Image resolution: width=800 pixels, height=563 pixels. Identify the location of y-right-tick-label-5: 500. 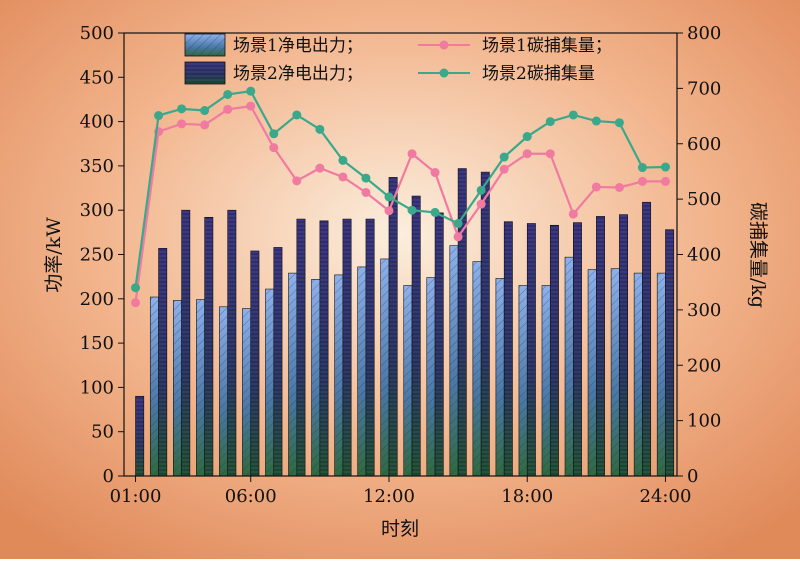
(704, 199).